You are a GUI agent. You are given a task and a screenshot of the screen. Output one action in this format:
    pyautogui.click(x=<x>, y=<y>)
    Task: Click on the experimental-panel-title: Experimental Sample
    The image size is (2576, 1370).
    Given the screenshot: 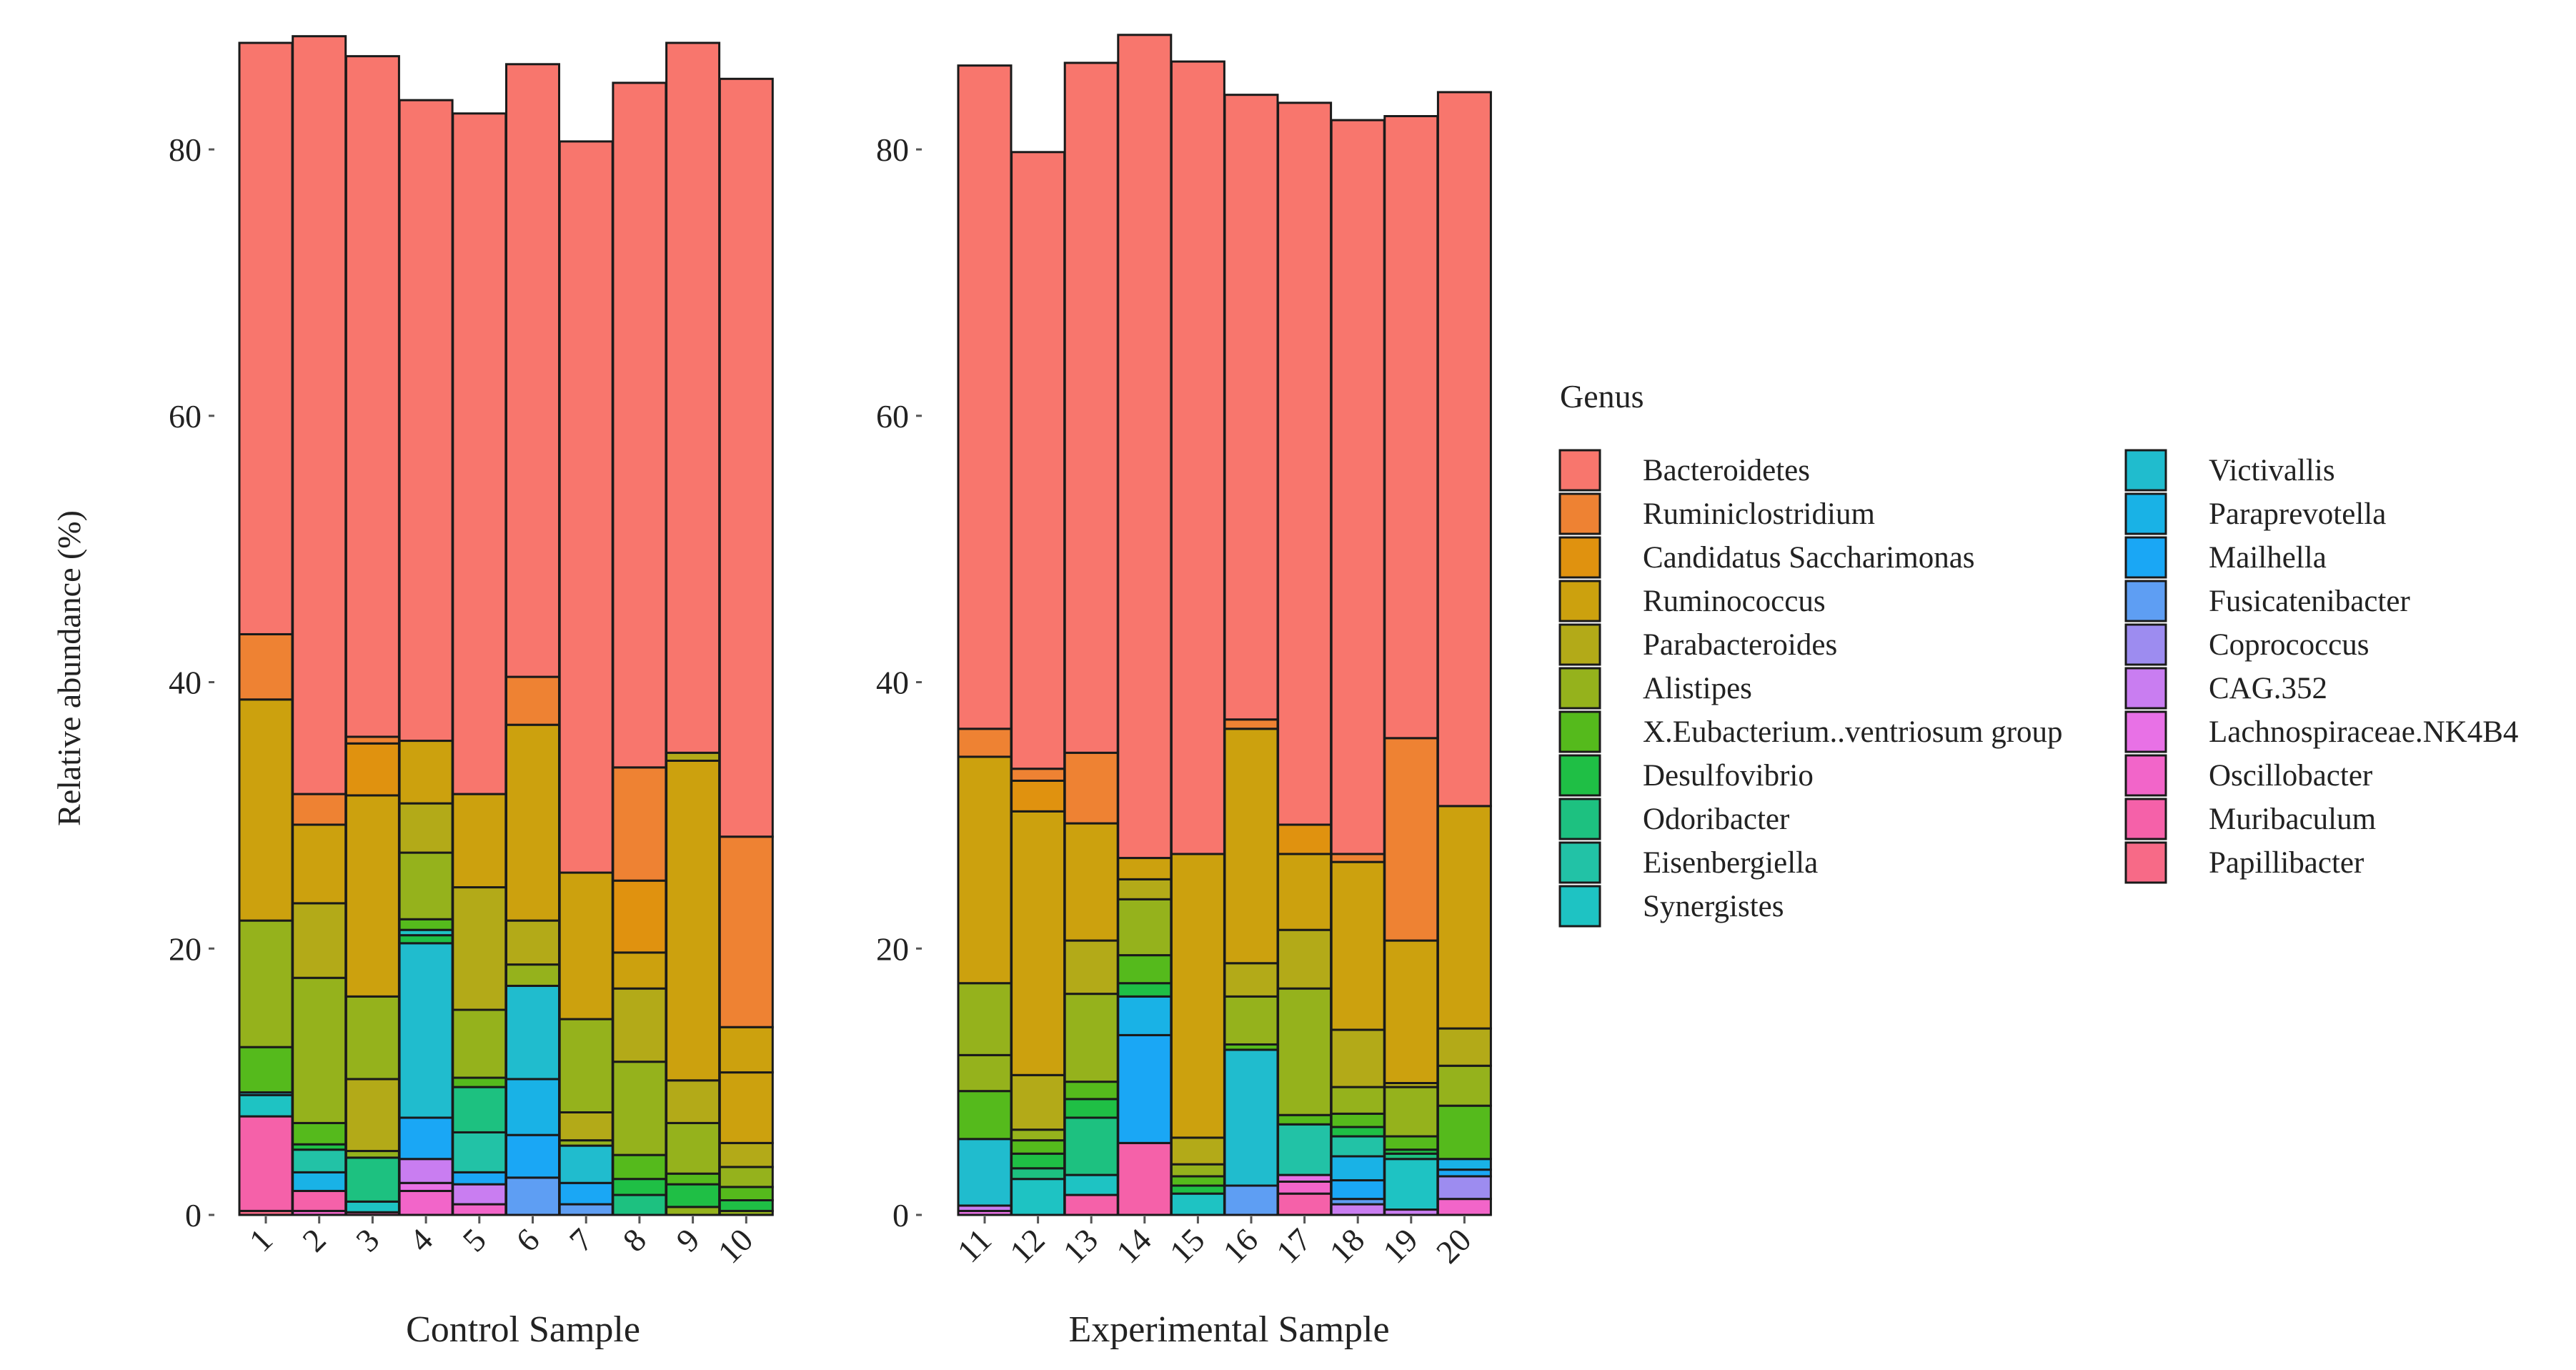 What is the action you would take?
    pyautogui.click(x=1228, y=1329)
    